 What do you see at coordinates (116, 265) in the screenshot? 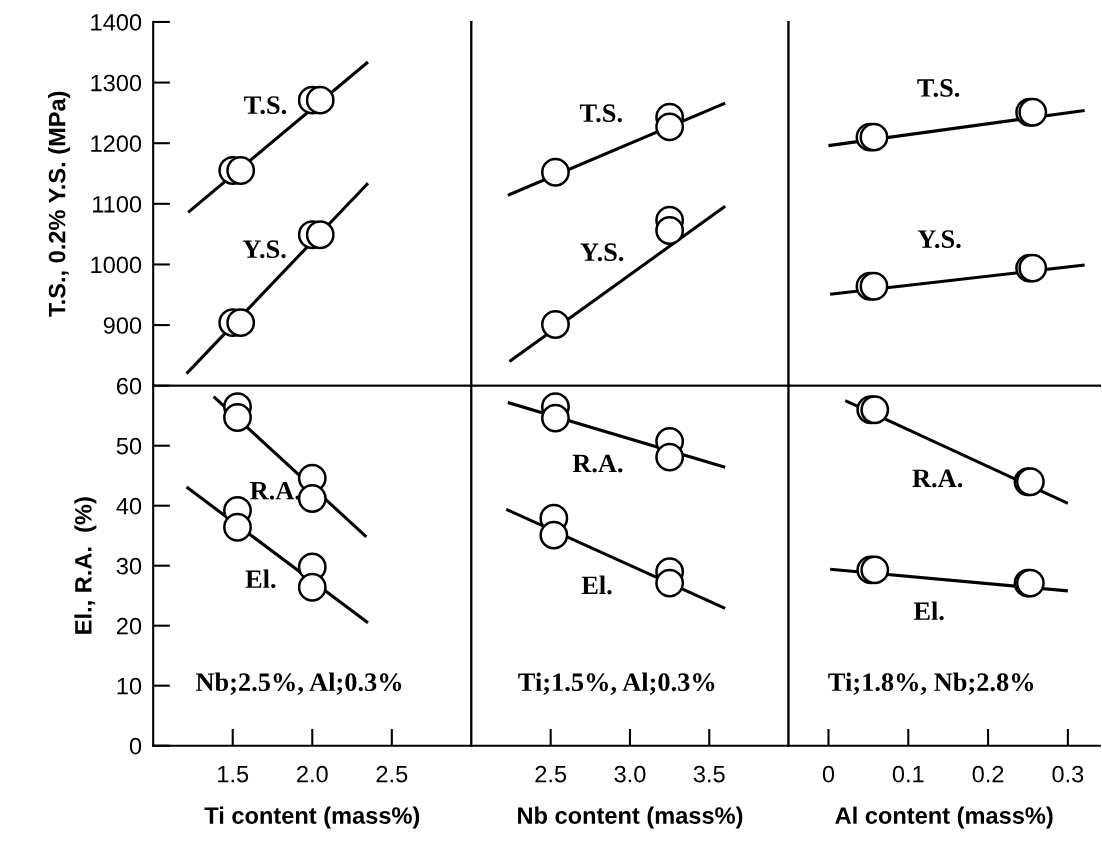
I see `y-tick-label: 1000` at bounding box center [116, 265].